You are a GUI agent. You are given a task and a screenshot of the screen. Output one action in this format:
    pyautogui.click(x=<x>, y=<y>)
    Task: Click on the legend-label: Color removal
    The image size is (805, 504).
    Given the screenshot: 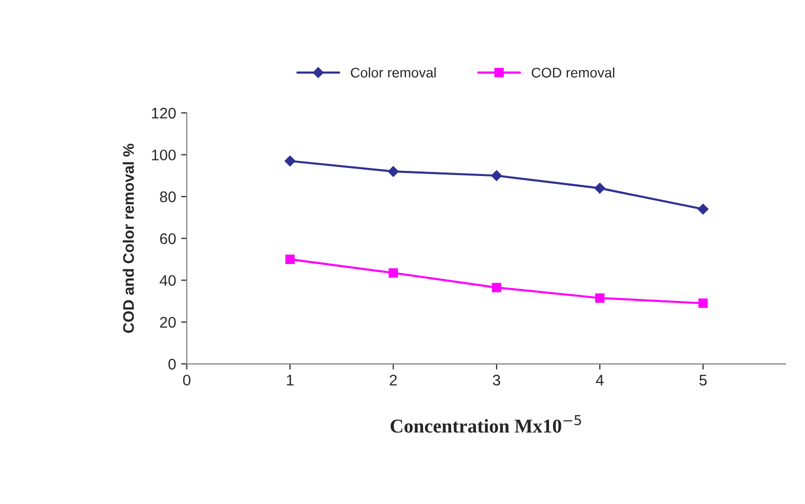 What is the action you would take?
    pyautogui.click(x=393, y=72)
    